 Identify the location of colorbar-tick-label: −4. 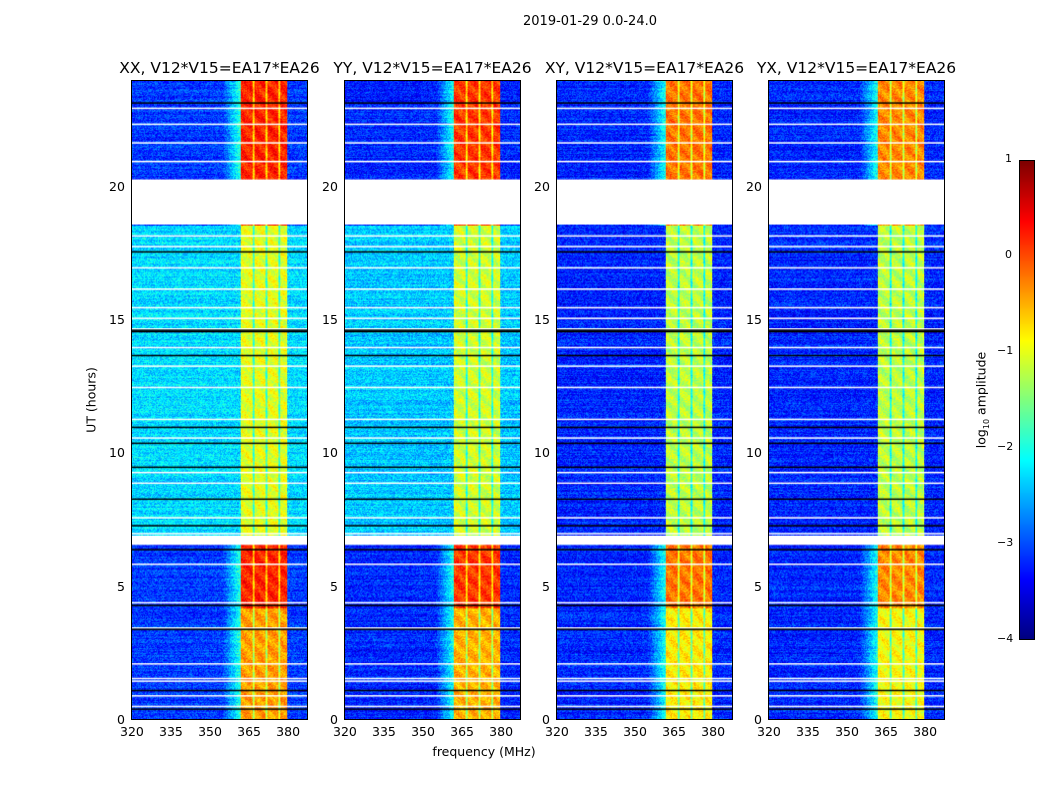
(1005, 638).